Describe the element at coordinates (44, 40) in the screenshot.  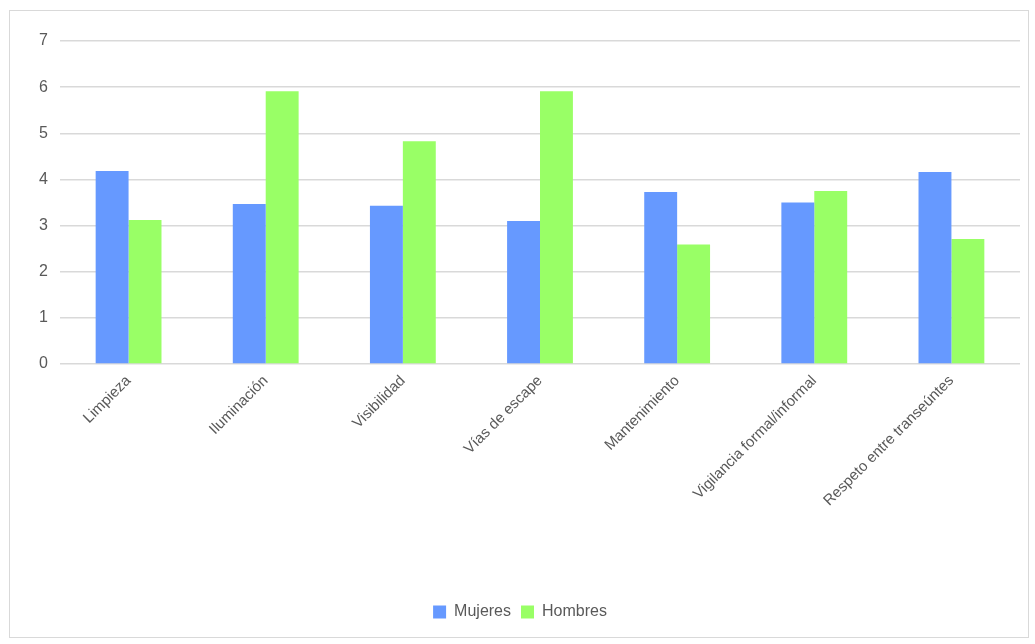
I see `y-tick-label: 7` at that location.